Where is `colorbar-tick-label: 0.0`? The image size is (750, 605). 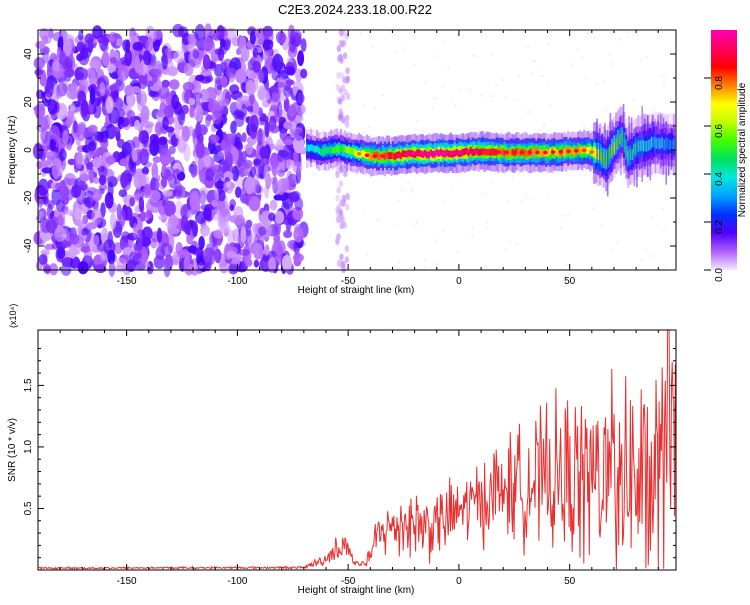 colorbar-tick-label: 0.0 is located at coordinates (719, 275).